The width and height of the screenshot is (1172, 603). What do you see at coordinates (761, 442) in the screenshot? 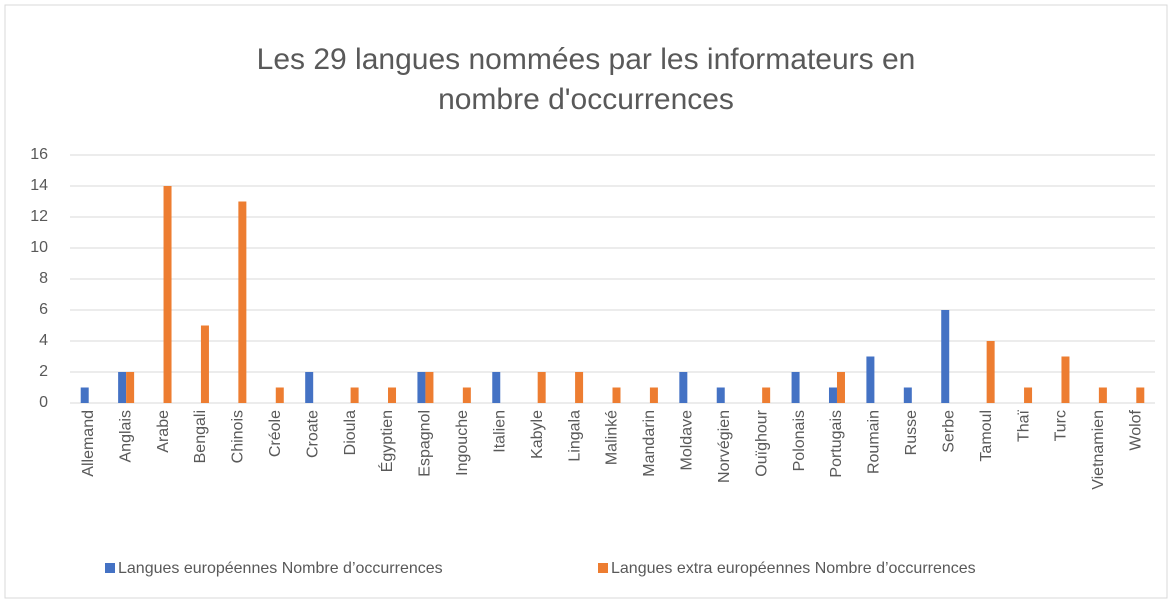
I see `x-tick-label: Ouïghour` at bounding box center [761, 442].